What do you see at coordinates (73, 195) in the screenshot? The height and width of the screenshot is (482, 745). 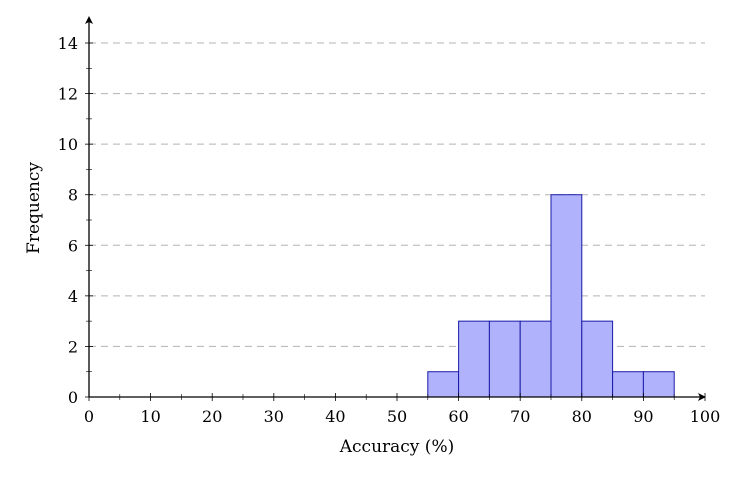 I see `y-tick-label: 8` at bounding box center [73, 195].